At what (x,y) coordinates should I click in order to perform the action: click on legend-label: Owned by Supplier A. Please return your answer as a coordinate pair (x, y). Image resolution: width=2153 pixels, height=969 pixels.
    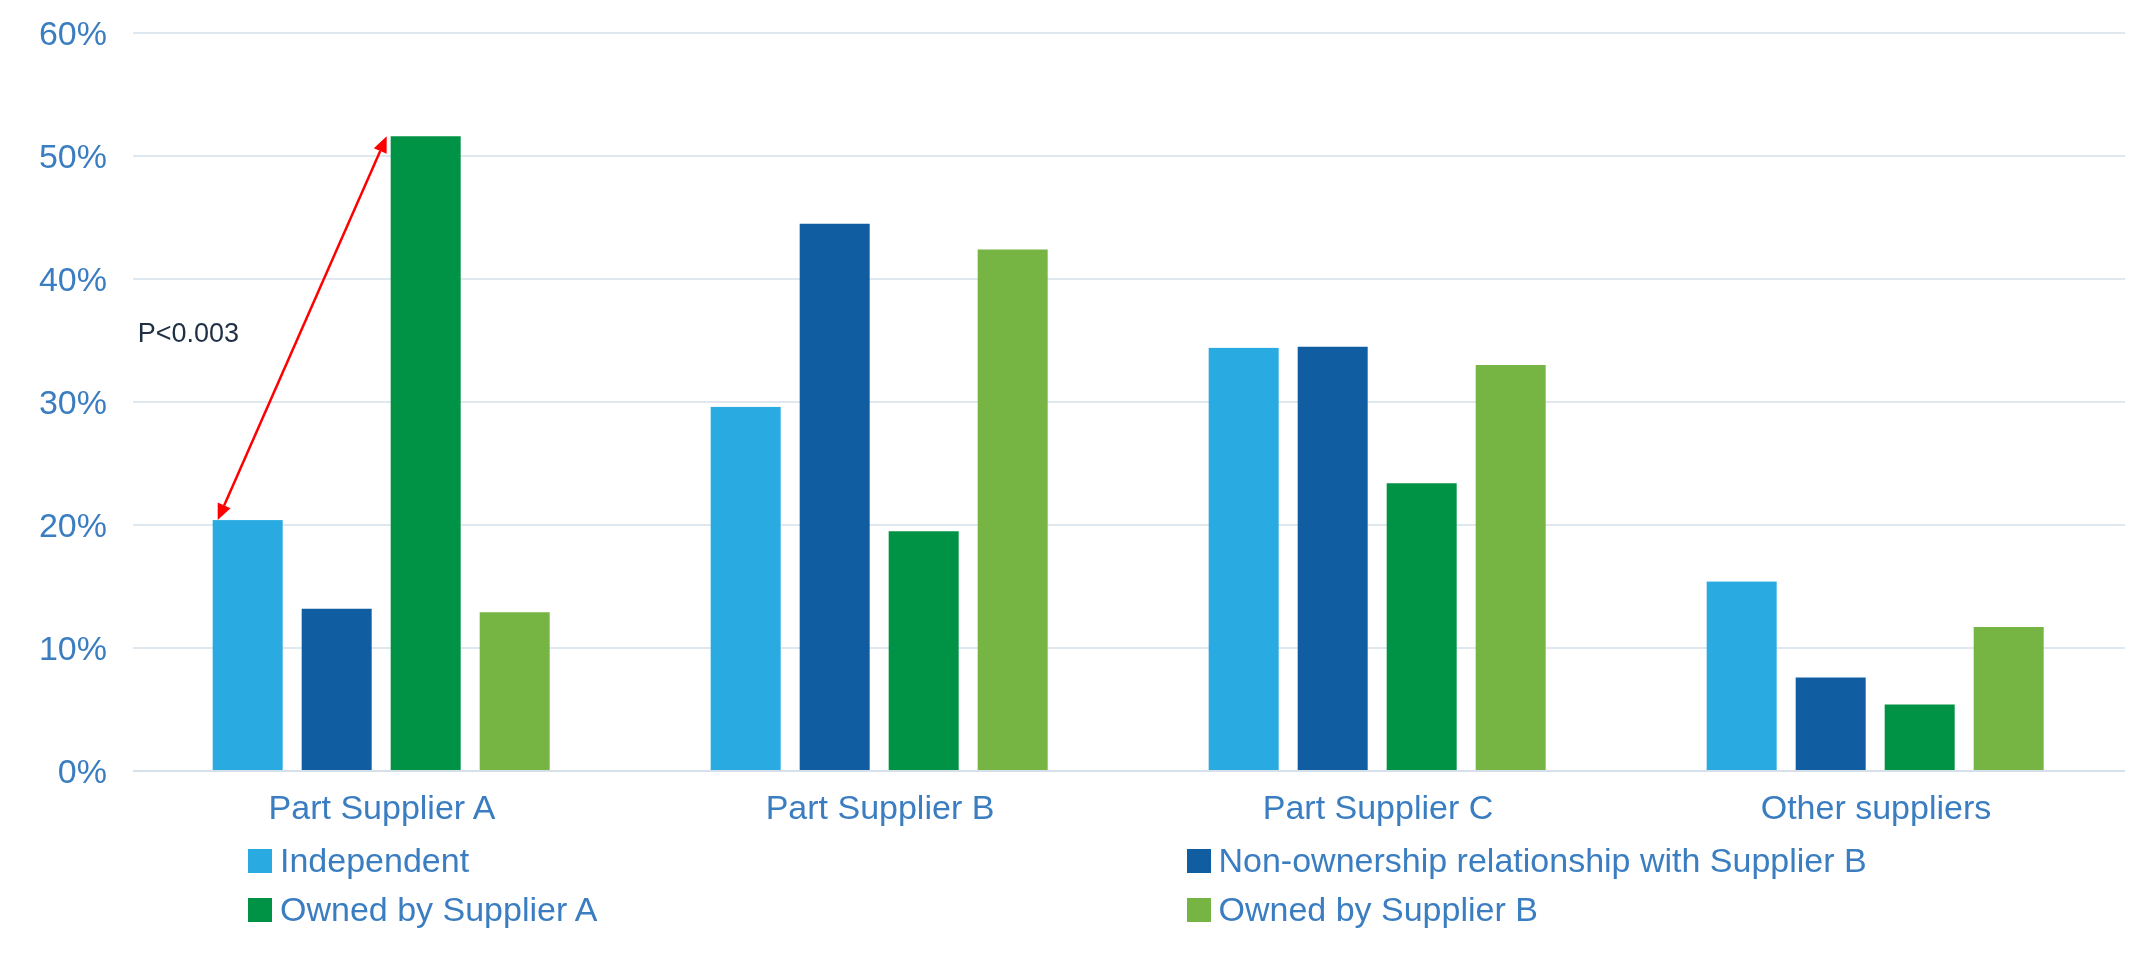
    Looking at the image, I should click on (439, 909).